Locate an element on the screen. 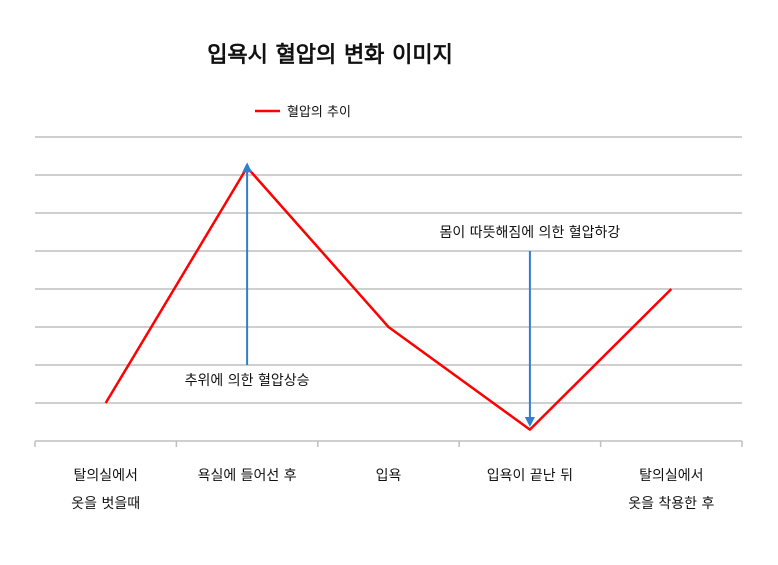  category-label-4-1: 옷을 착용한 후 is located at coordinates (671, 504).